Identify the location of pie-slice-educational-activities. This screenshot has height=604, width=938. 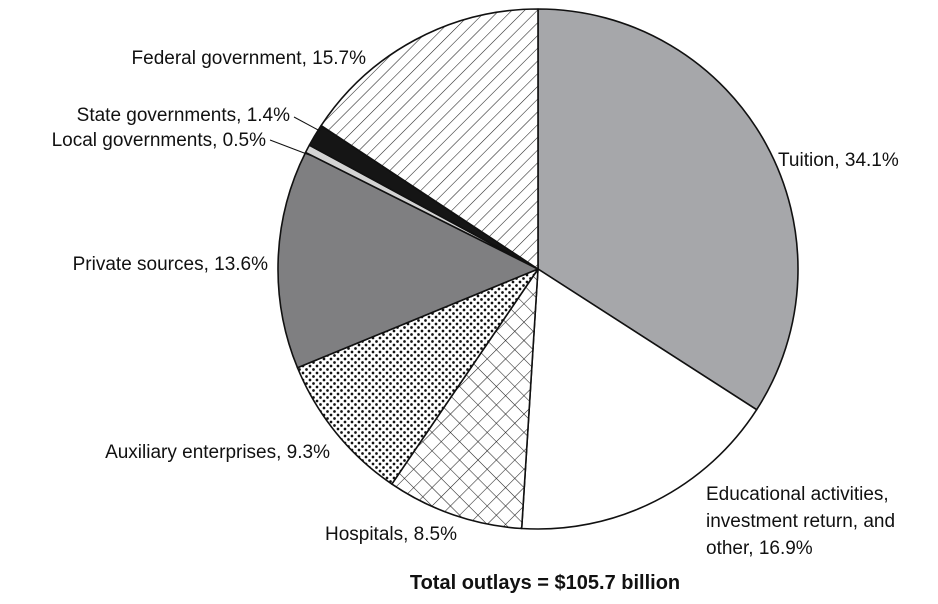
(639, 399).